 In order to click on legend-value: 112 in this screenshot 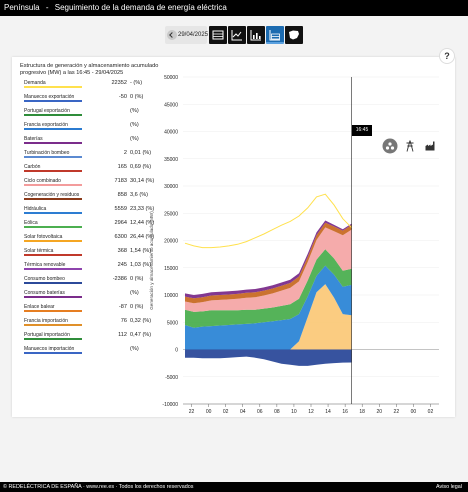, I will do `click(122, 335)`.